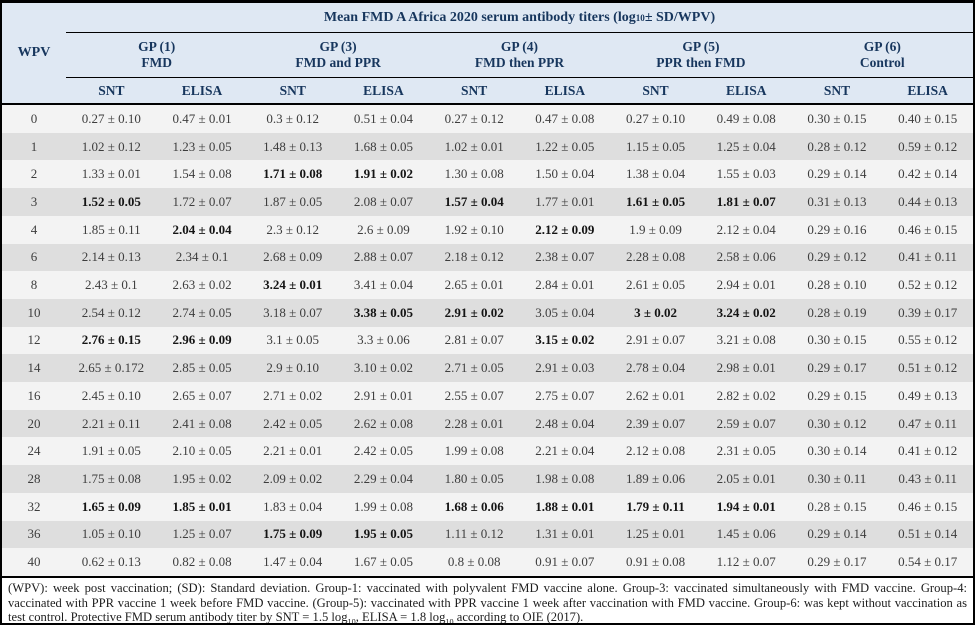  I want to click on titer-cell: 2.65 ± 0.172, so click(111, 368).